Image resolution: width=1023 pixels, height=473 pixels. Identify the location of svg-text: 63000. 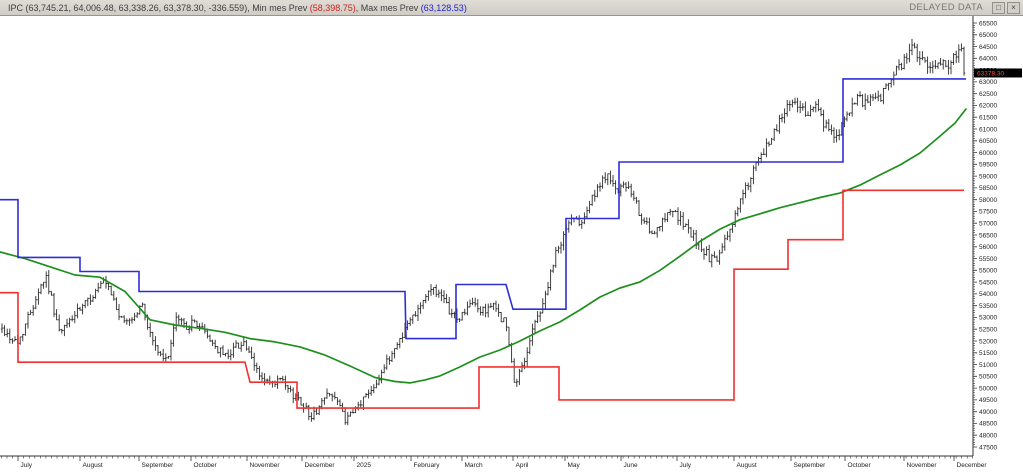
(988, 82).